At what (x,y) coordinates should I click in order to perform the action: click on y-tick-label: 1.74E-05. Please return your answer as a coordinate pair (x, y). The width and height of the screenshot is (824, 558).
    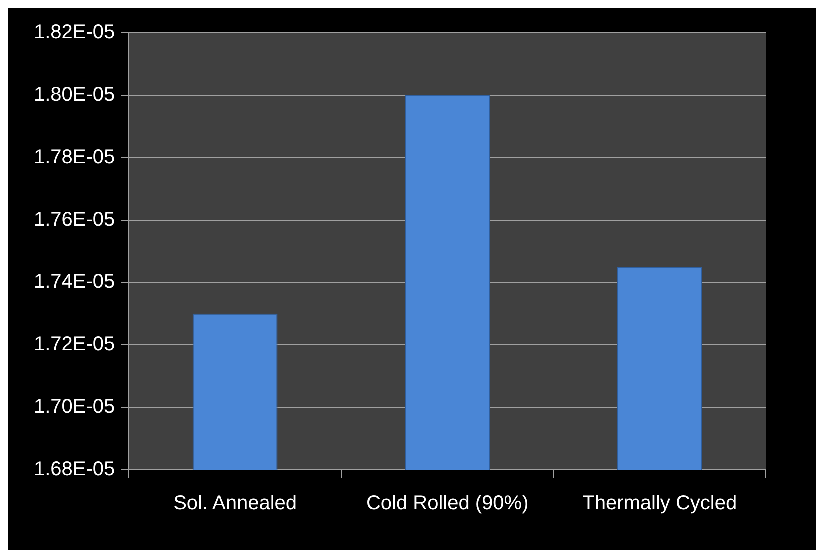
    Looking at the image, I should click on (75, 282).